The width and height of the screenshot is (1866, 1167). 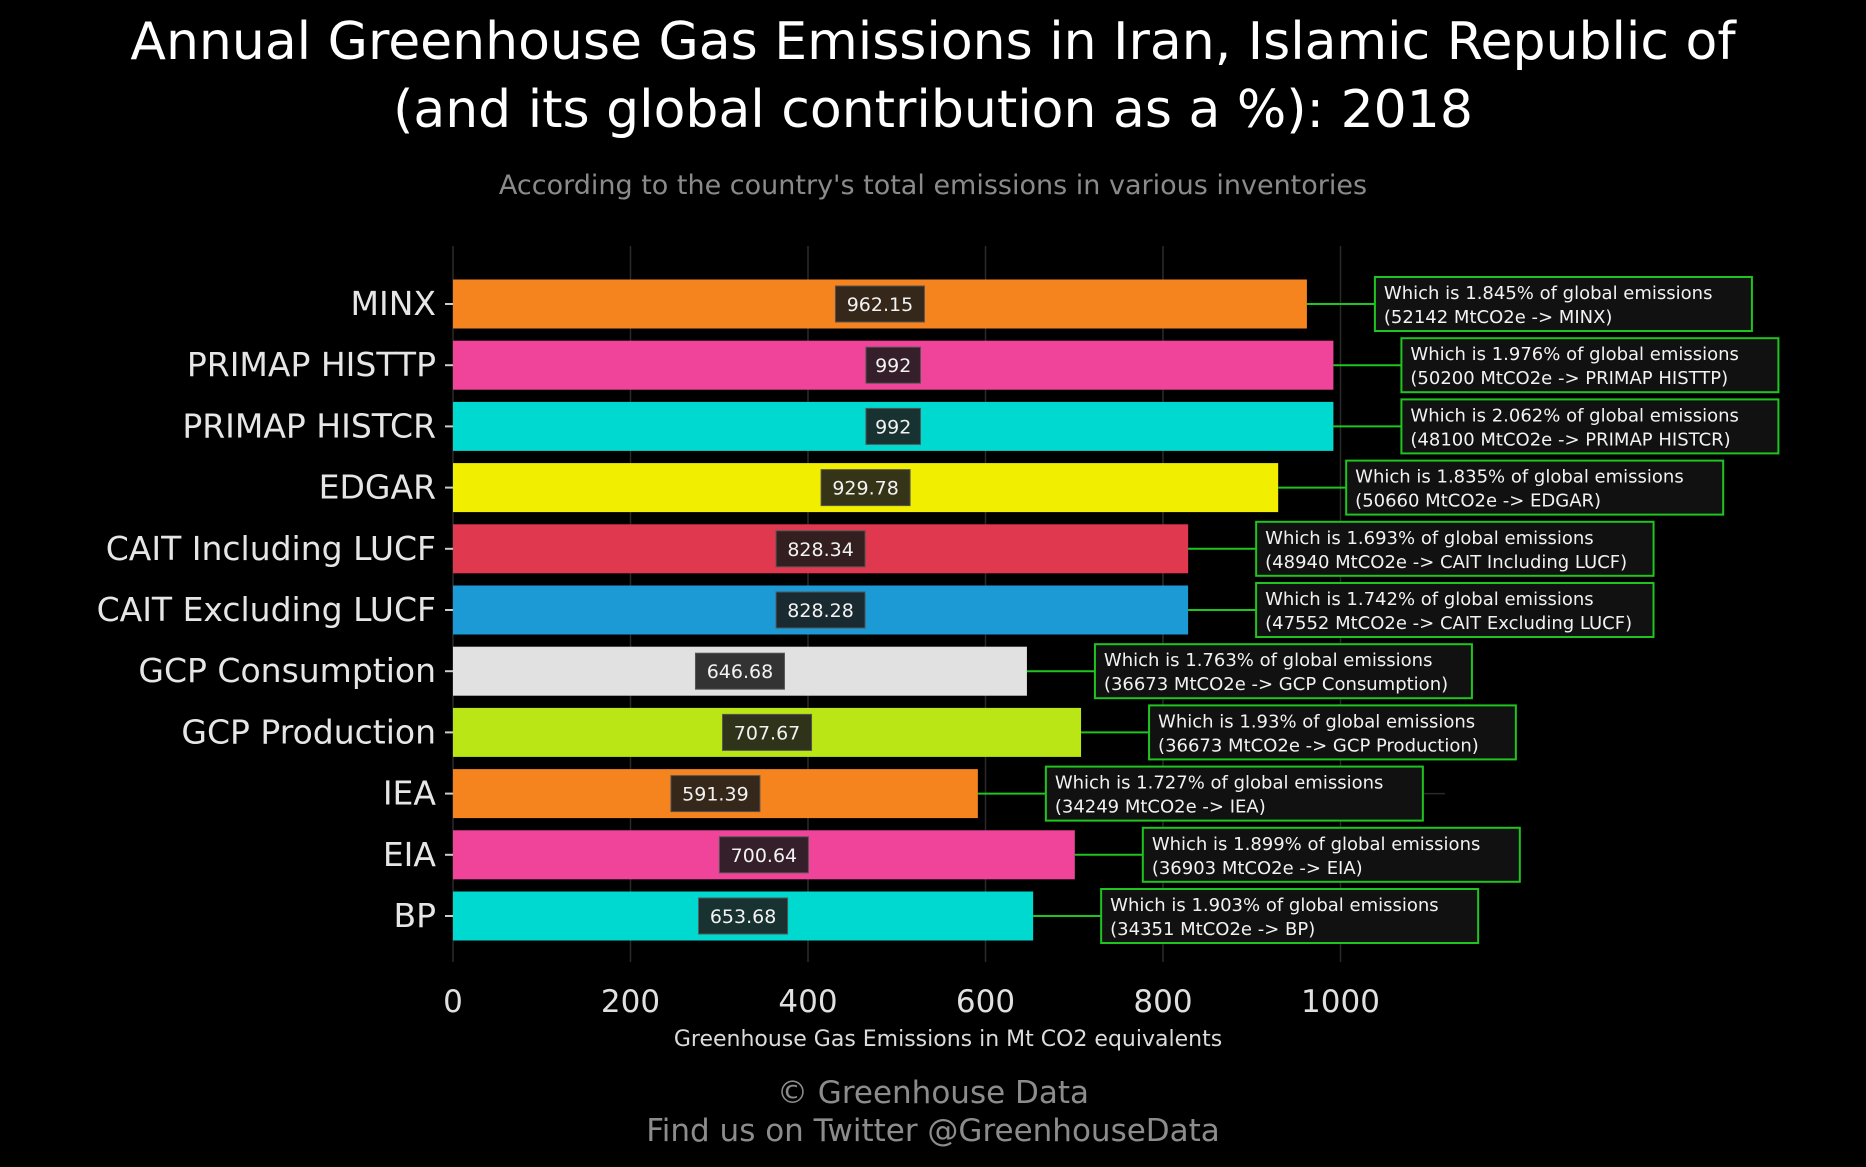 I want to click on category-label: EIA, so click(x=410, y=854).